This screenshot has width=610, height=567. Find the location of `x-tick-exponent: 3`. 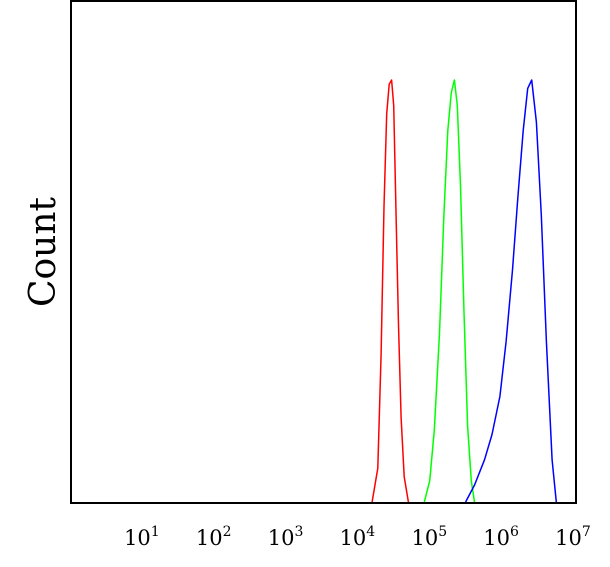

x-tick-exponent: 3 is located at coordinates (299, 532).